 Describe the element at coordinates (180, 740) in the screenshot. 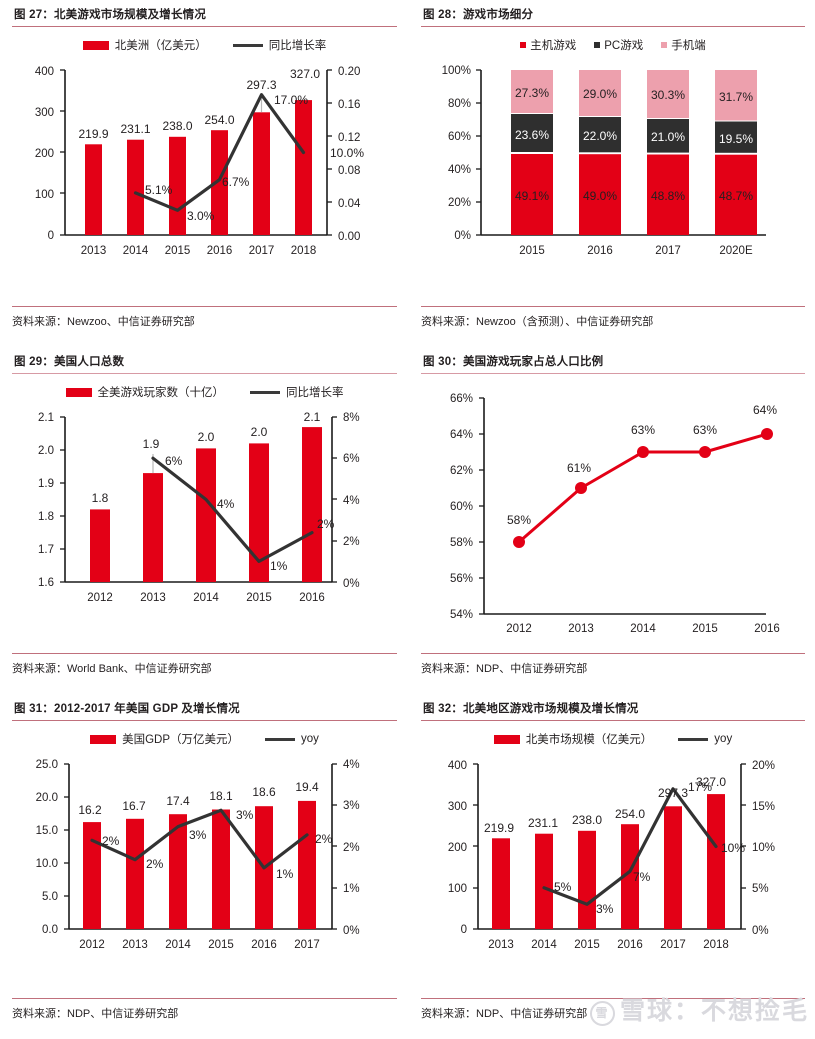

I see `legend-label: 美国GDP（万亿美元）` at that location.